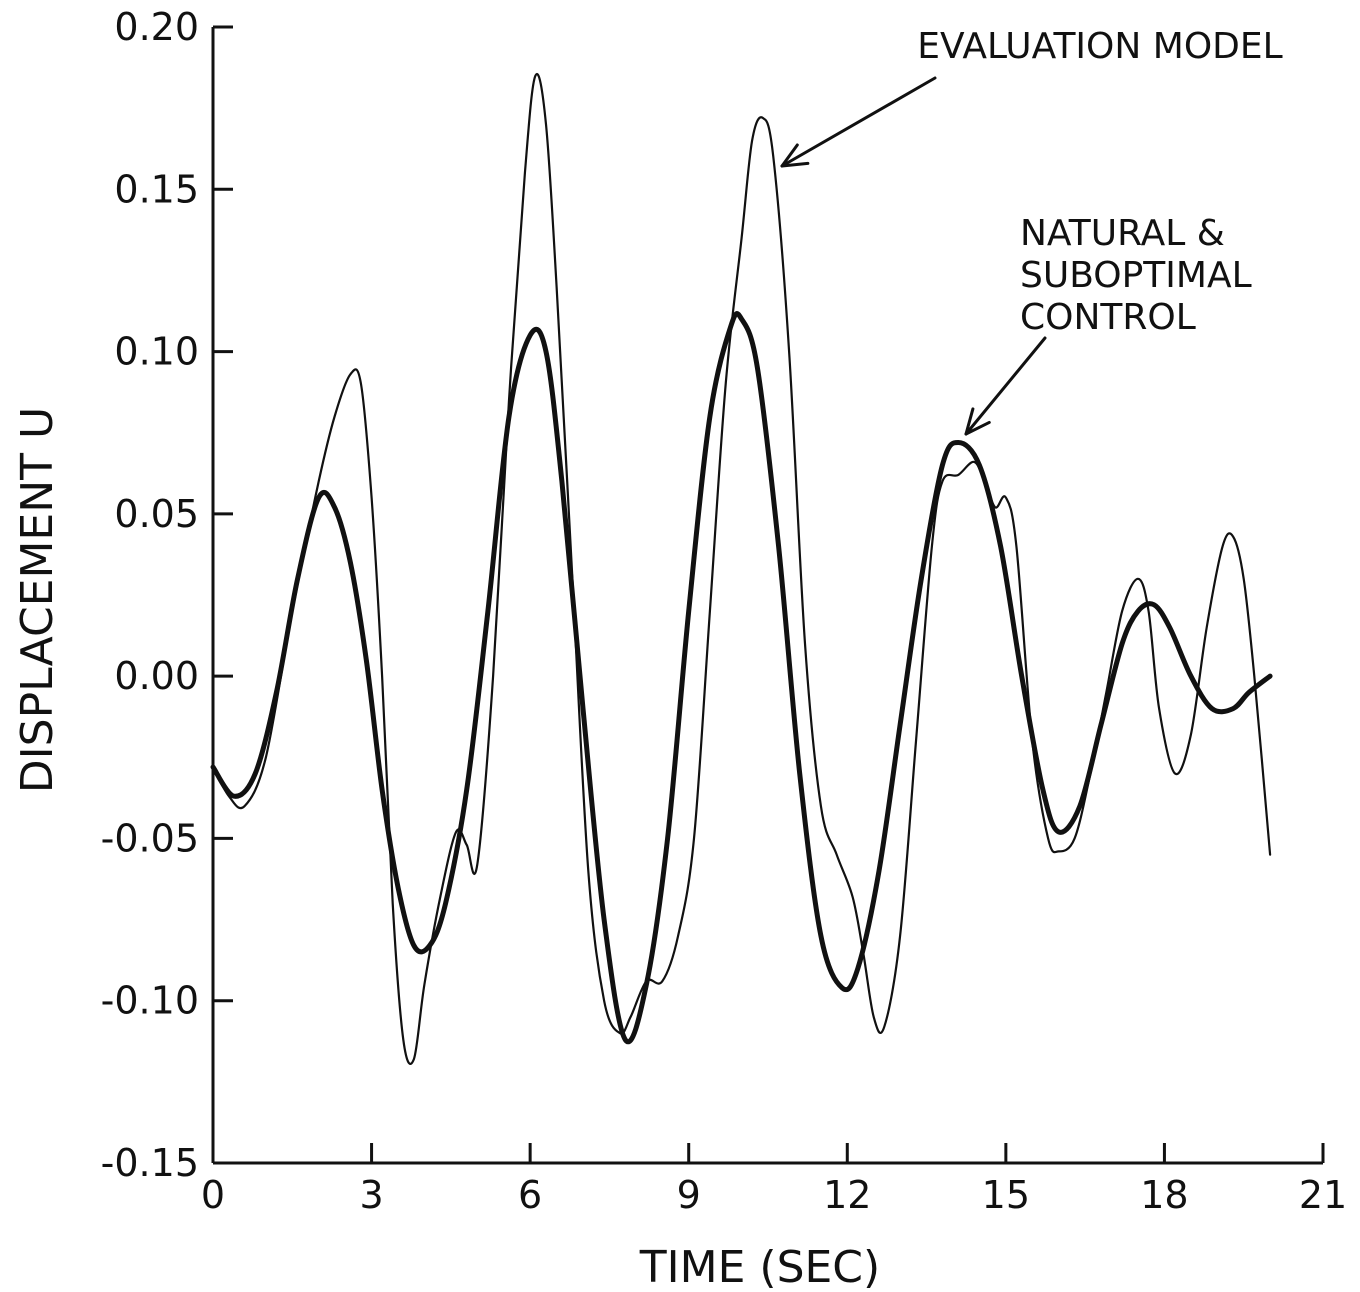 Image resolution: width=1360 pixels, height=1292 pixels. I want to click on control-arrow, so click(1005, 386).